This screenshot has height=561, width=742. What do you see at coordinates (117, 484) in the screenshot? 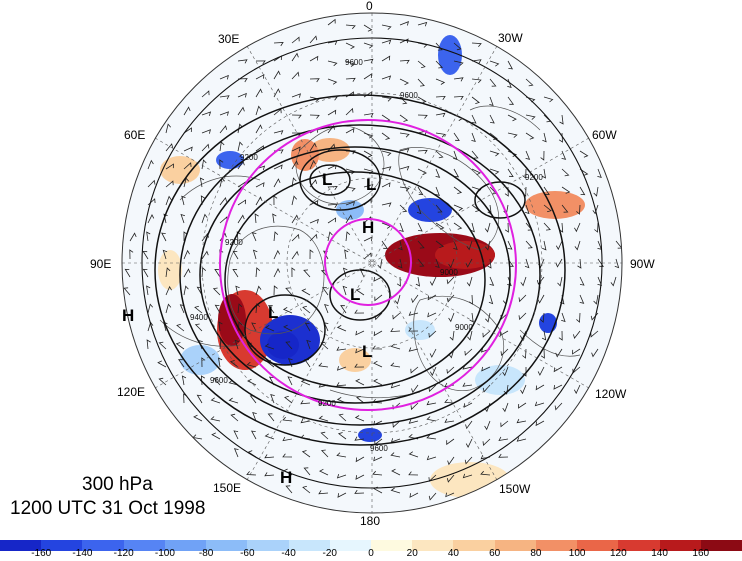
I see `pressure-level-title: 300 hPa` at bounding box center [117, 484].